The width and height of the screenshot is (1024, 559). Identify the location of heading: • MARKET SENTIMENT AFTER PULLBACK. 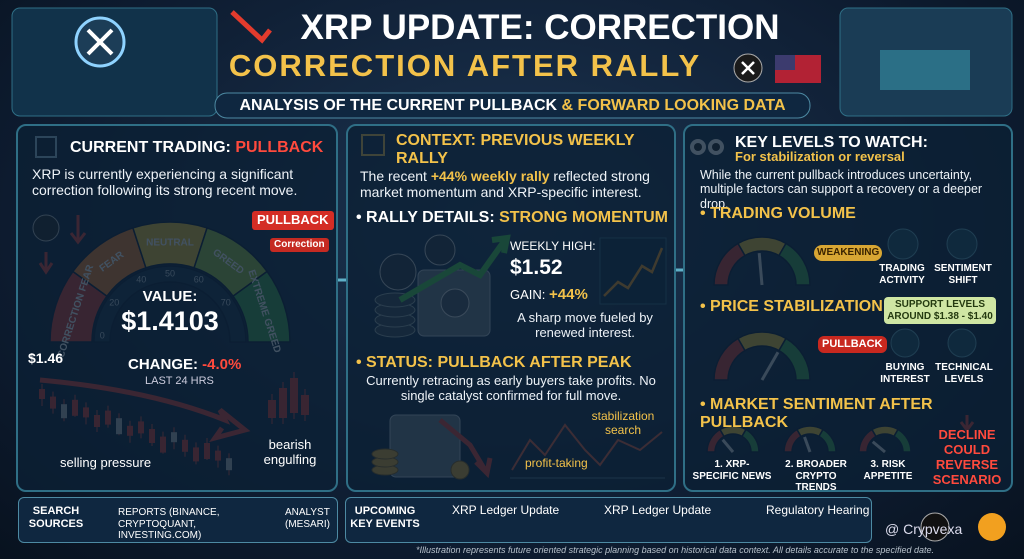
(816, 414).